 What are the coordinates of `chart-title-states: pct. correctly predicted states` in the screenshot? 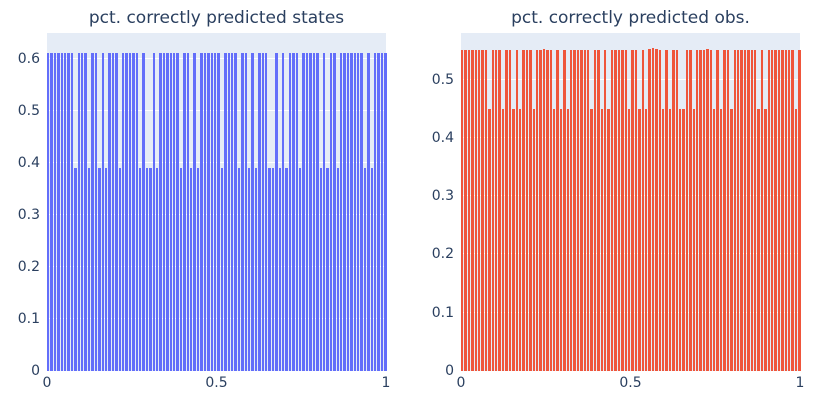 It's located at (216, 18).